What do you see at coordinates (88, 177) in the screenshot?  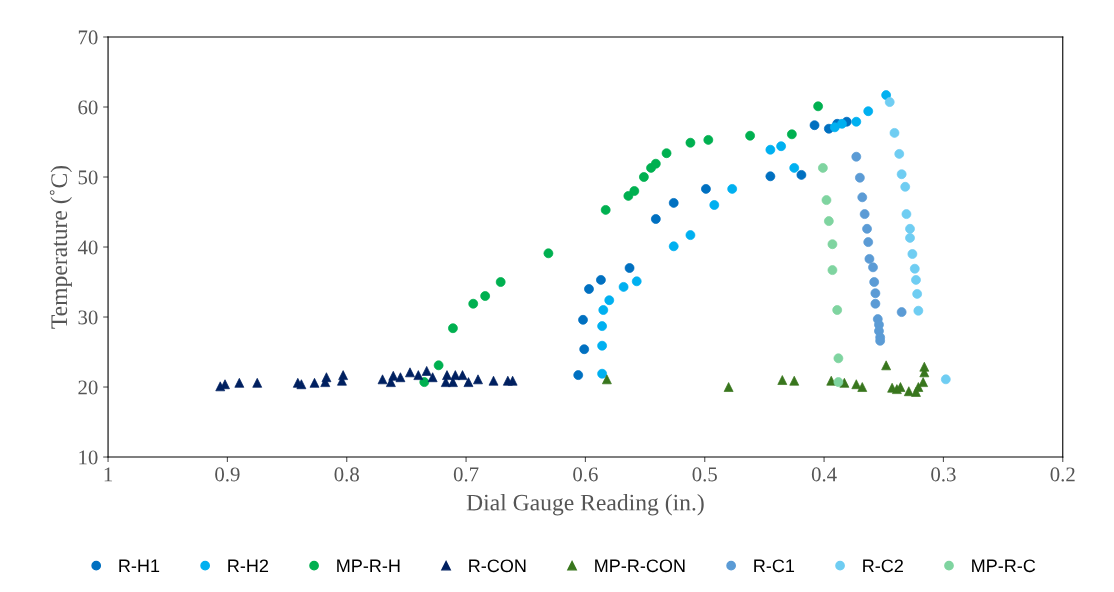 I see `y-tick-label: 50` at bounding box center [88, 177].